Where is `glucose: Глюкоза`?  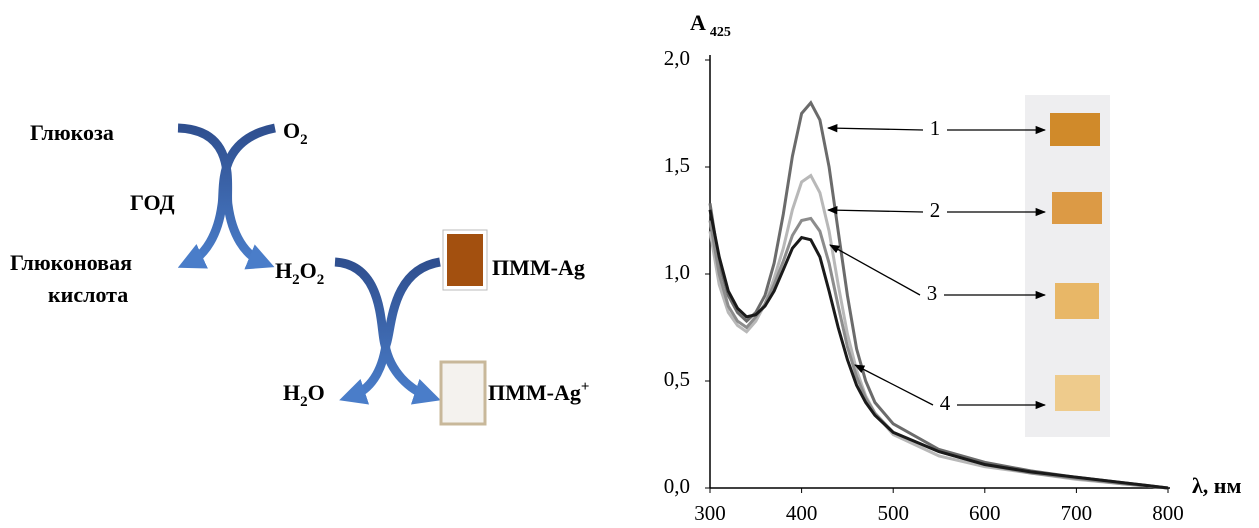 glucose: Глюкоза is located at coordinates (72, 132).